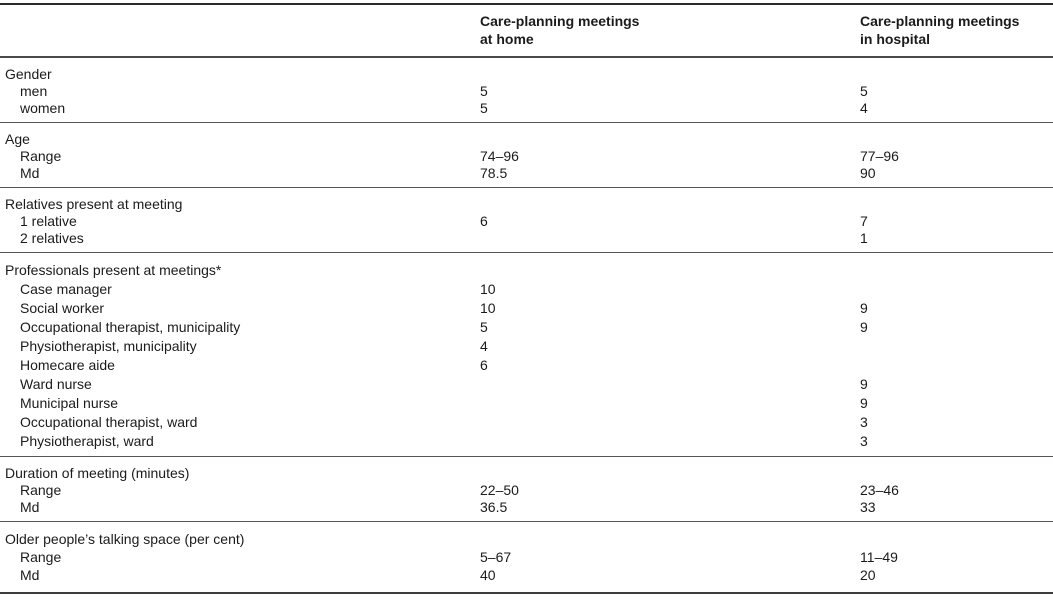  Describe the element at coordinates (52, 238) in the screenshot. I see `row-label: 2 relatives` at that location.